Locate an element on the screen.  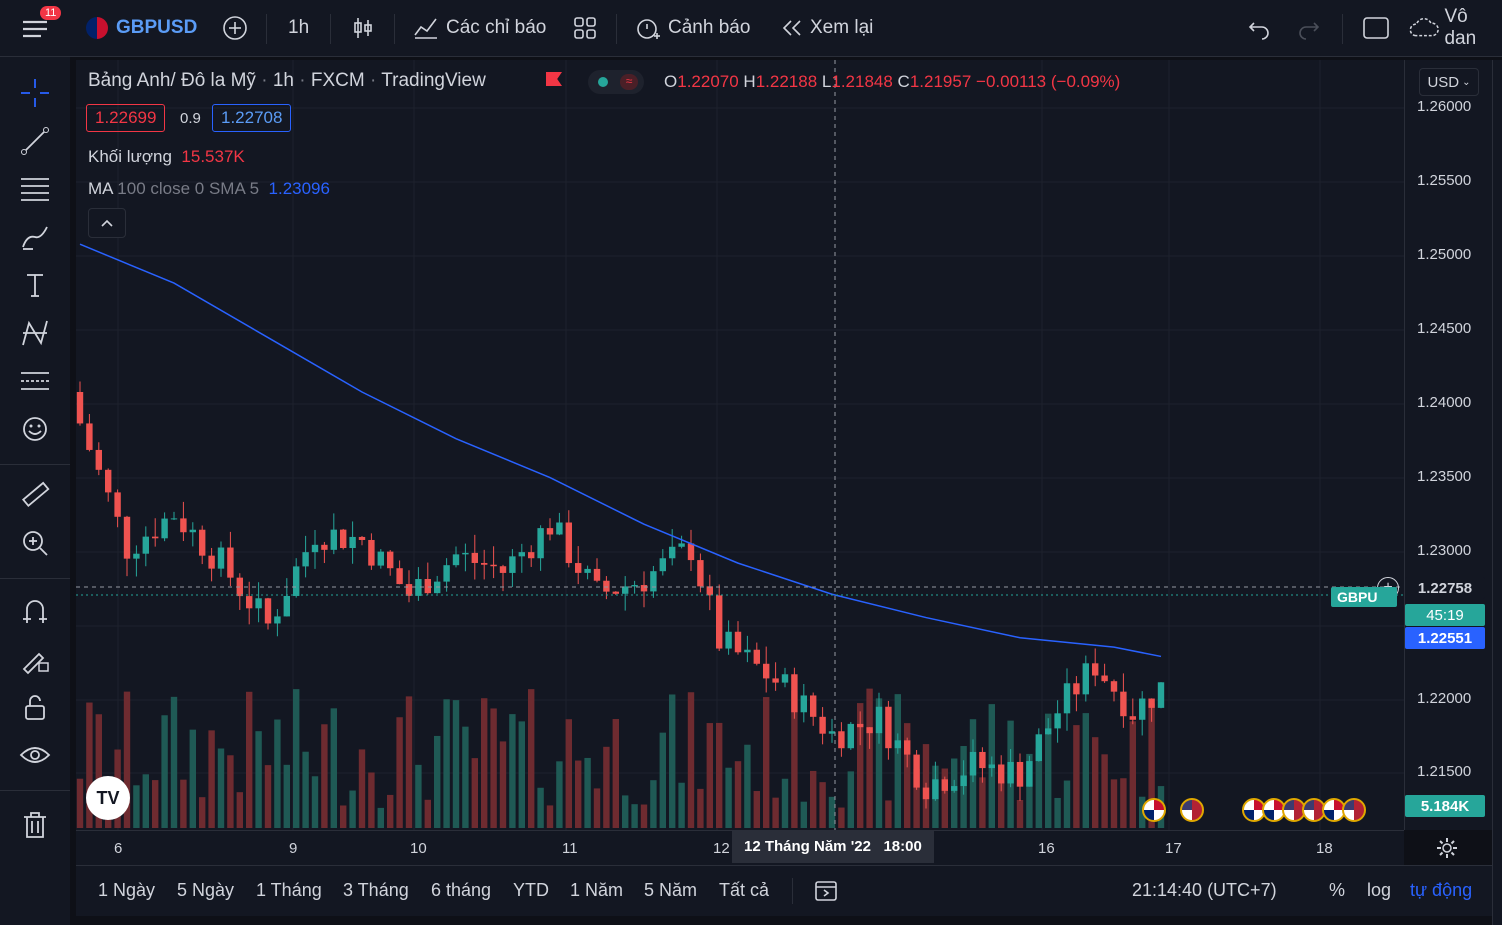
currency-select: USD ⌄ is located at coordinates (1449, 82).